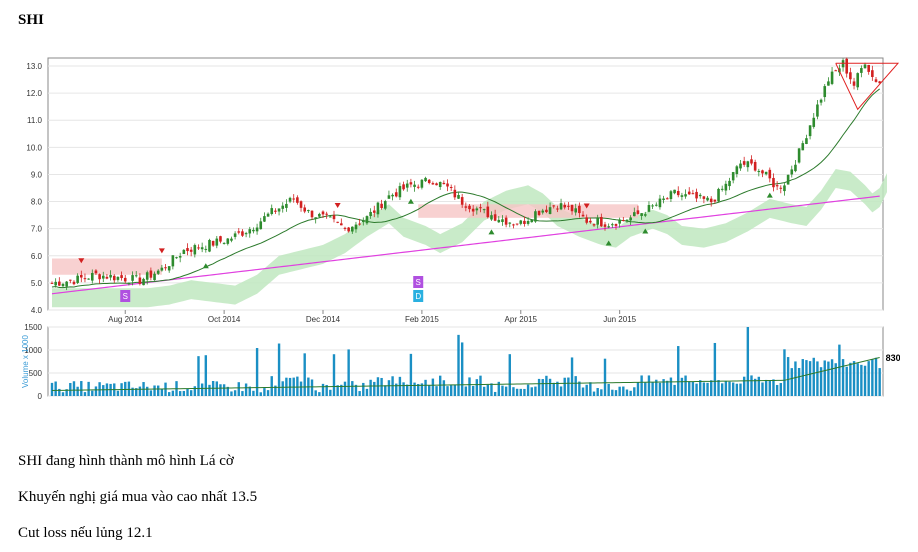 The width and height of the screenshot is (918, 552). I want to click on x-tick-label: Oct 2014, so click(224, 319).